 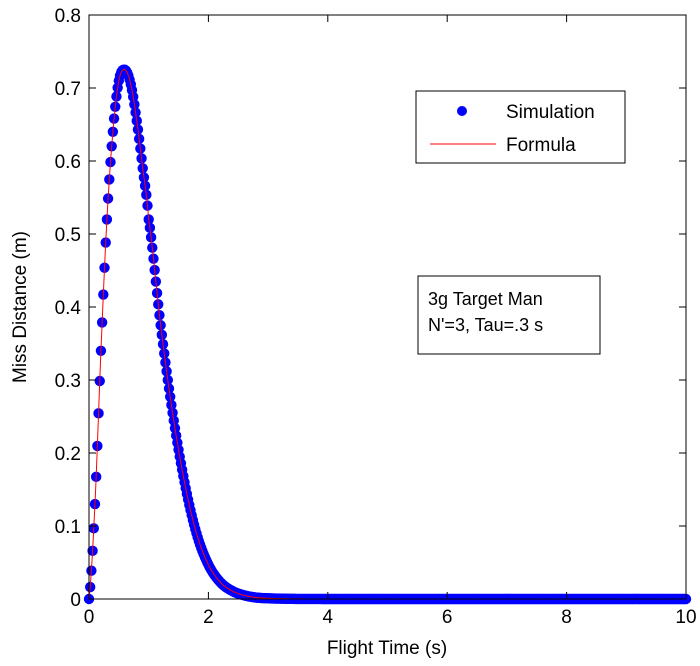 I want to click on y-tick-label: 0.8, so click(x=68, y=16).